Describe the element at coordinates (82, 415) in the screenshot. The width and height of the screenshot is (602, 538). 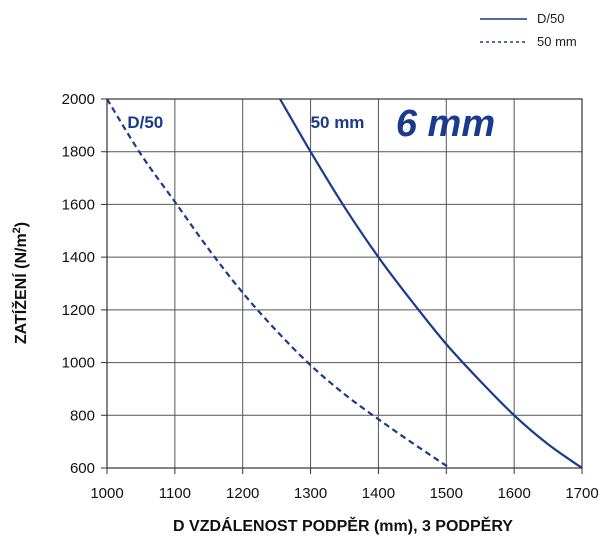
I see `y-tick-label: 800` at that location.